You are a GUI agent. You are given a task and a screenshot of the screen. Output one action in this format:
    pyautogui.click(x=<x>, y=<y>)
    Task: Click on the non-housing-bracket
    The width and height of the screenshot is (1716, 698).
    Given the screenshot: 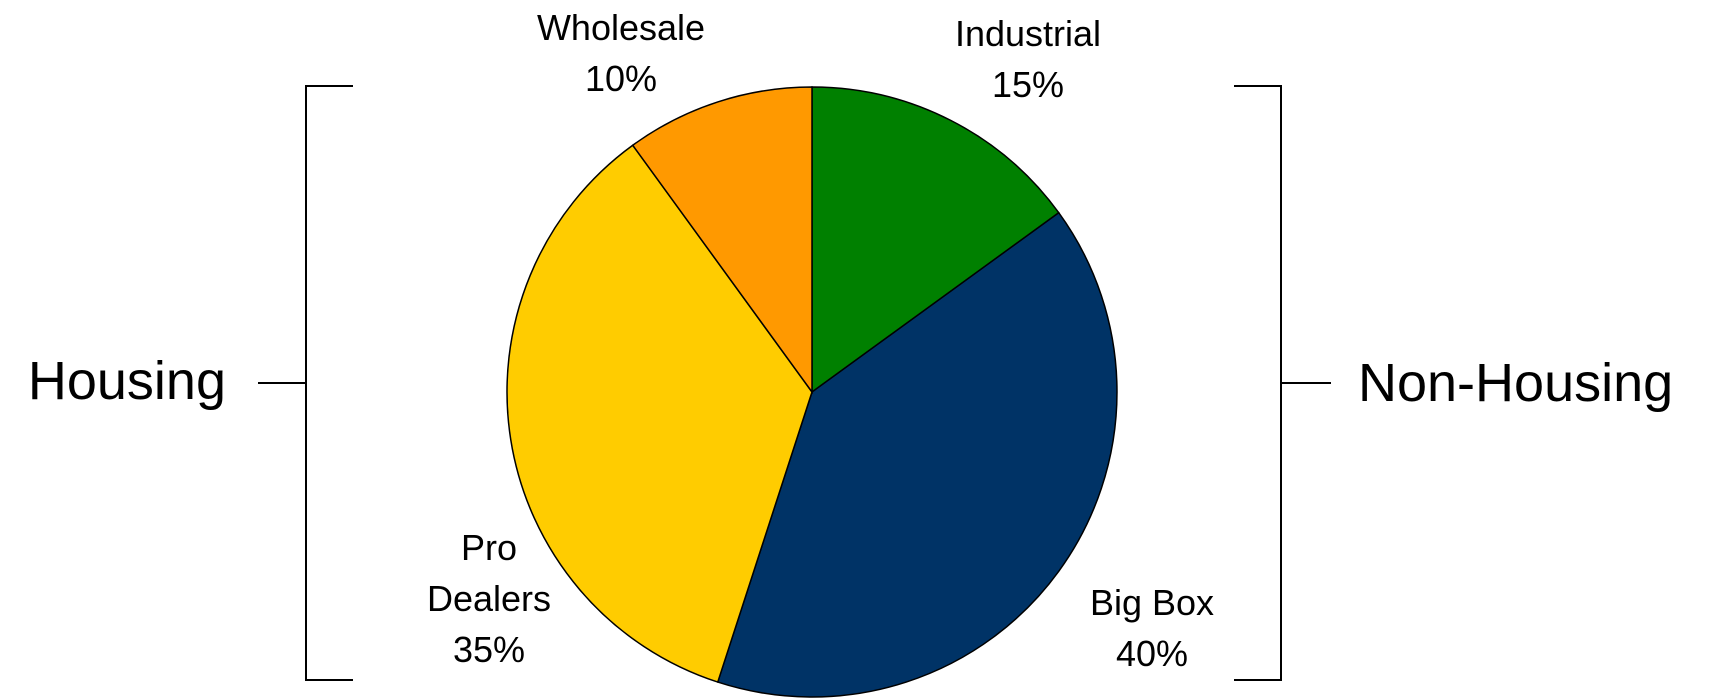 What is the action you would take?
    pyautogui.click(x=1282, y=383)
    